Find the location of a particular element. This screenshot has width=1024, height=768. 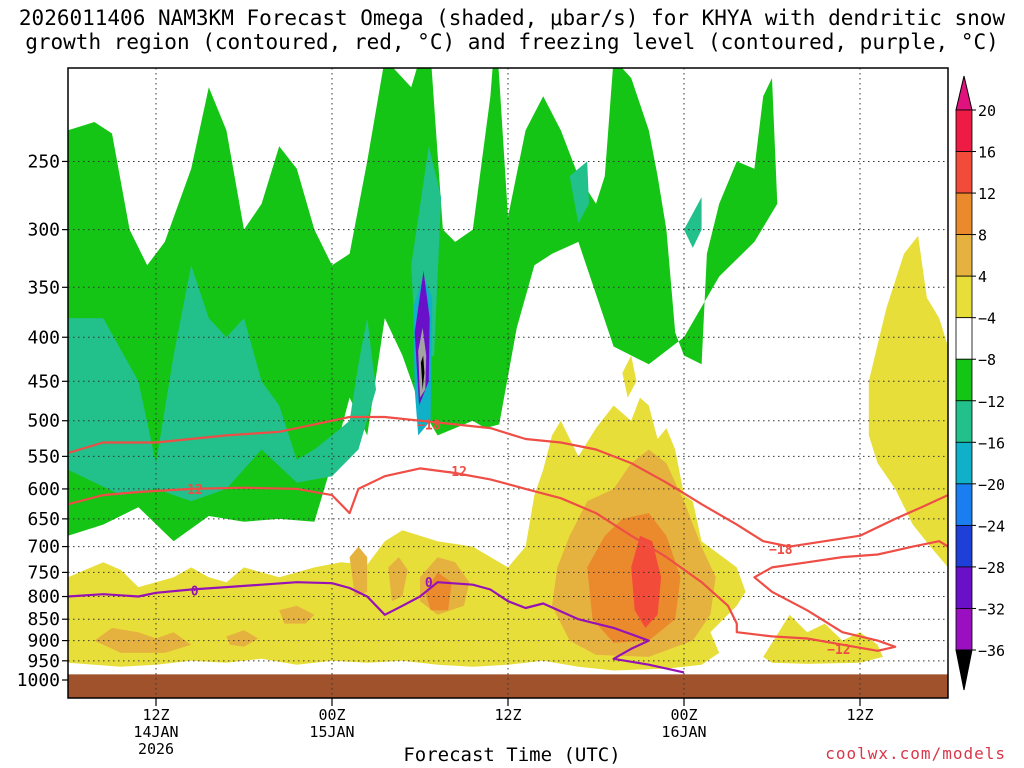

colorbar-label-2: 12 is located at coordinates (987, 194).